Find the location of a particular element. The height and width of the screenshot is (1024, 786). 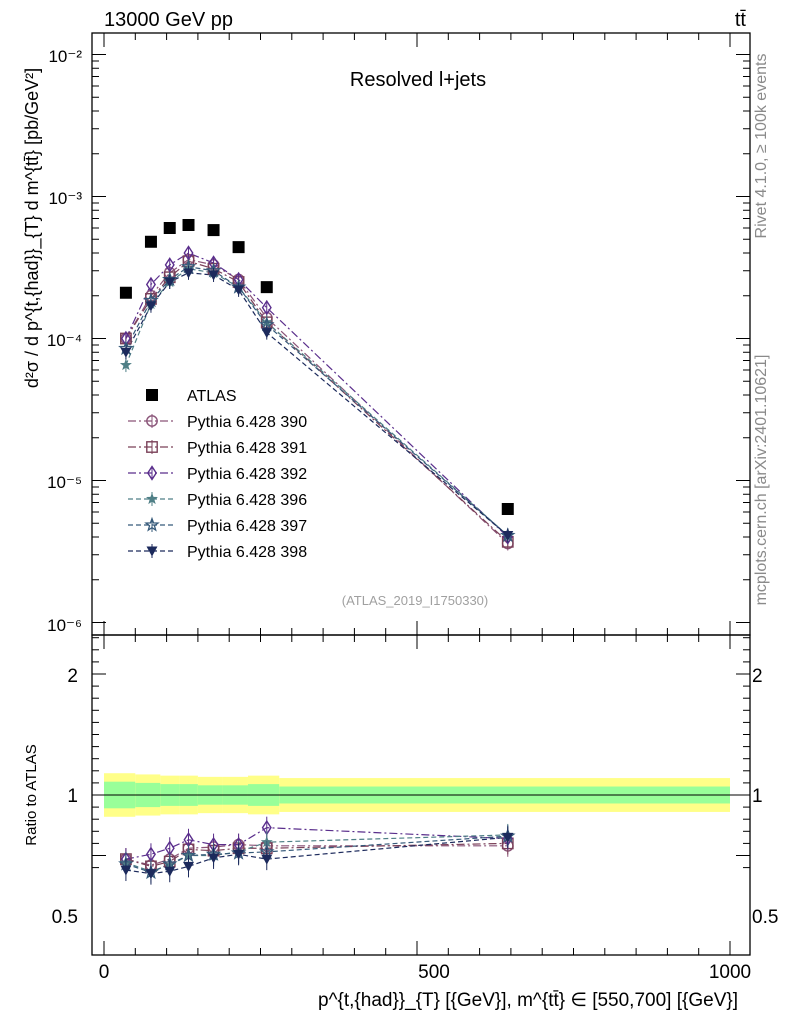

ratio-y-tick-label: 2 is located at coordinates (72, 676).